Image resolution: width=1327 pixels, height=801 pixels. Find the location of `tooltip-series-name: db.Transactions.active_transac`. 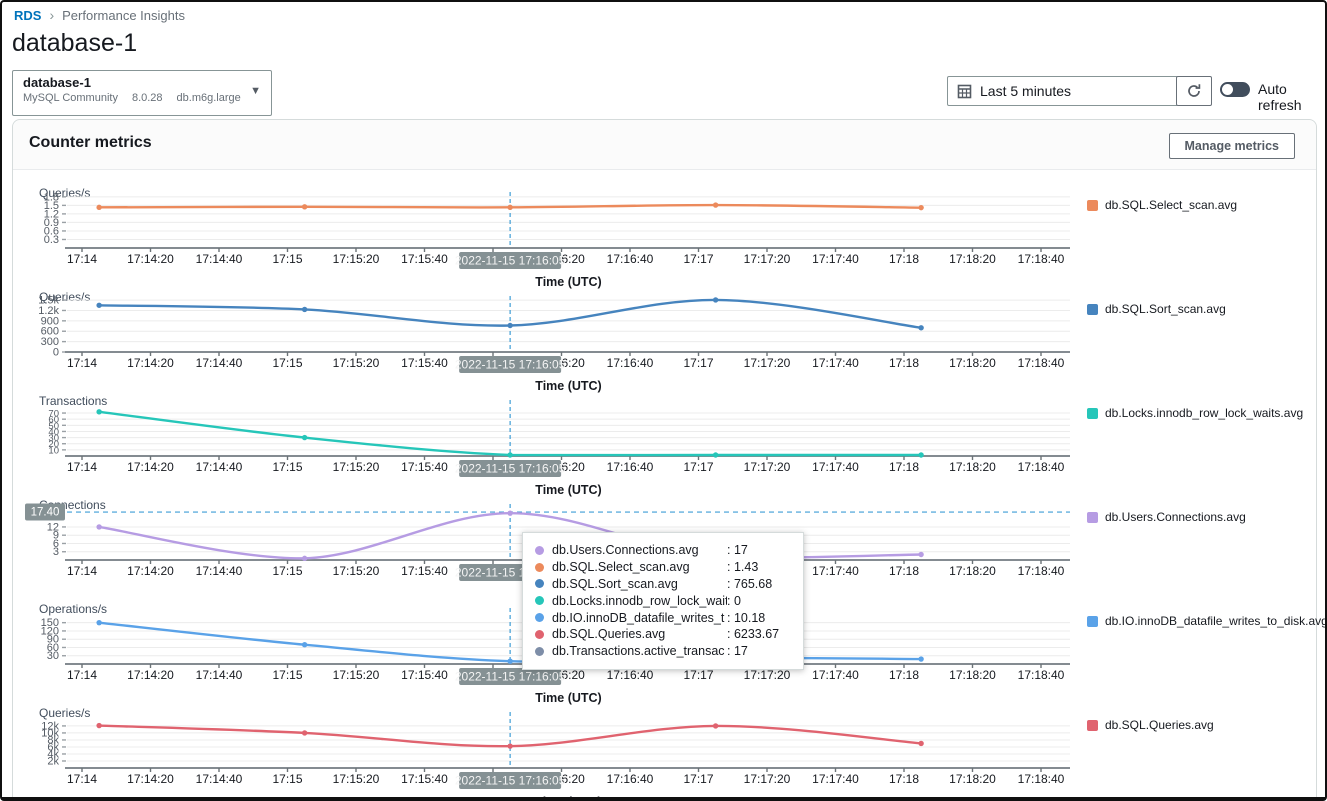

tooltip-series-name: db.Transactions.active_transac is located at coordinates (638, 651).